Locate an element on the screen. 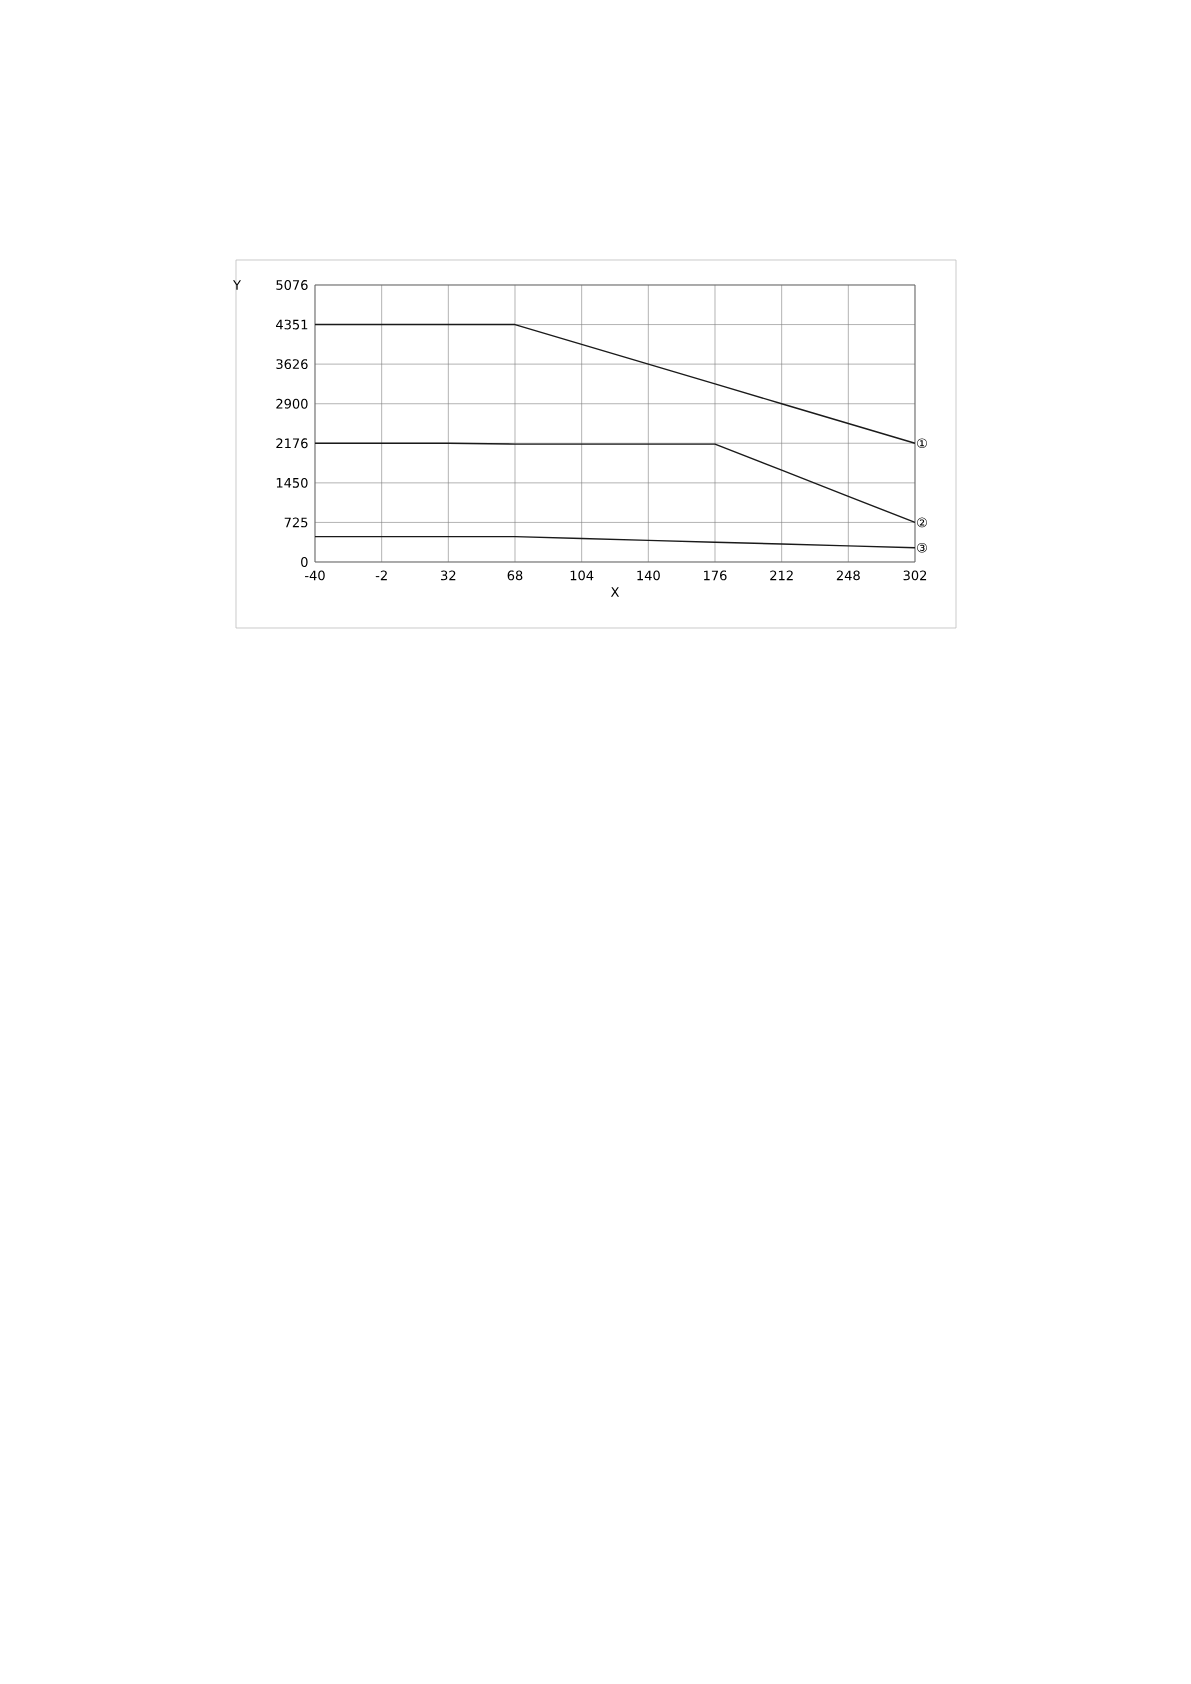 The height and width of the screenshot is (1684, 1191). y-tick-label: 2900 is located at coordinates (292, 403).